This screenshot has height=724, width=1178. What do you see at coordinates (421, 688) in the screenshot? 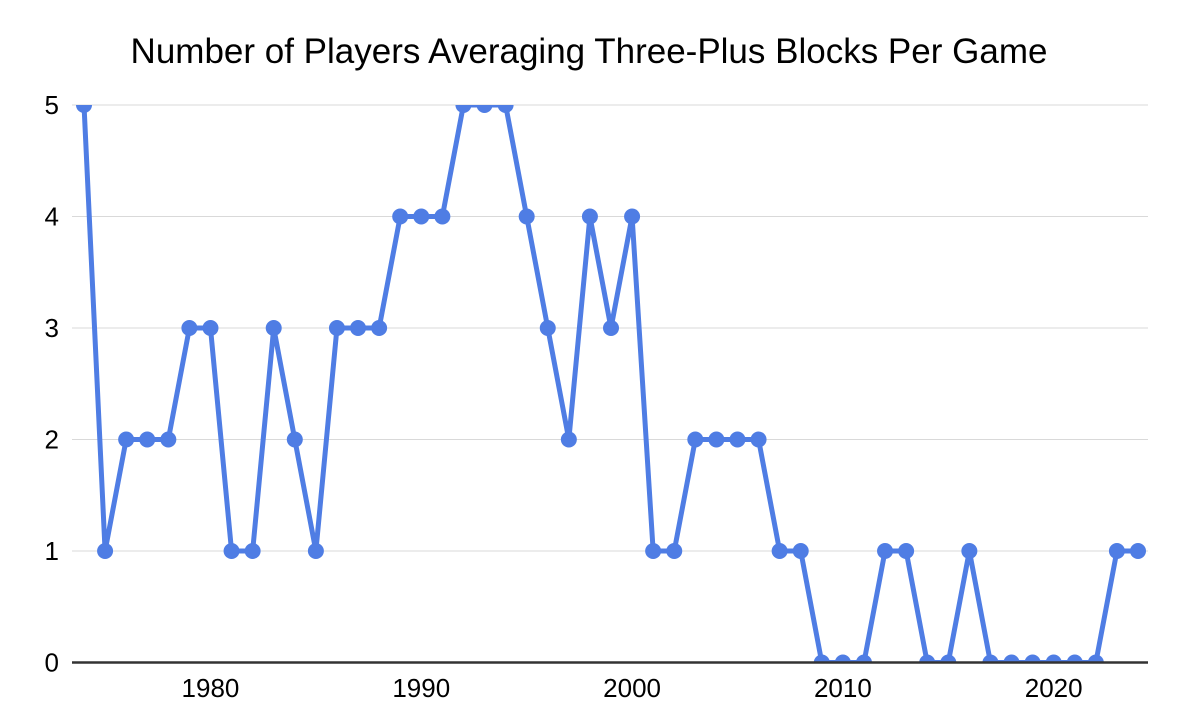
I see `x-tick-label: 1990` at bounding box center [421, 688].